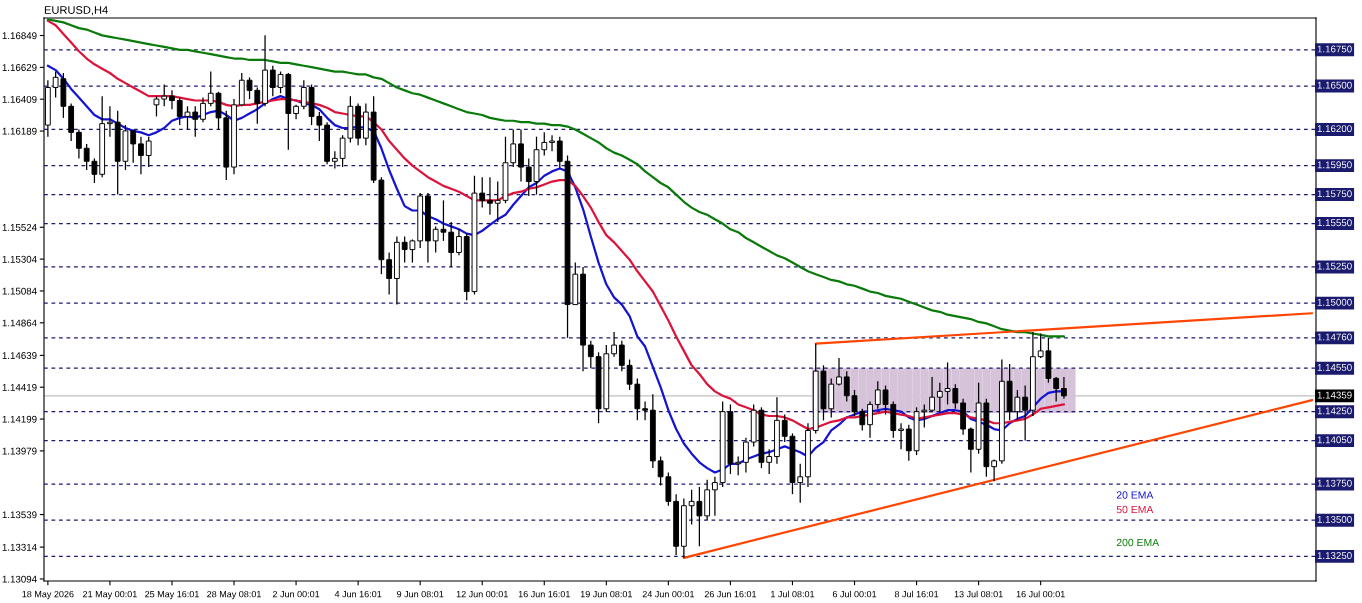 Image resolution: width=1362 pixels, height=603 pixels. I want to click on x-tick-label: 28 May 08:01, so click(234, 595).